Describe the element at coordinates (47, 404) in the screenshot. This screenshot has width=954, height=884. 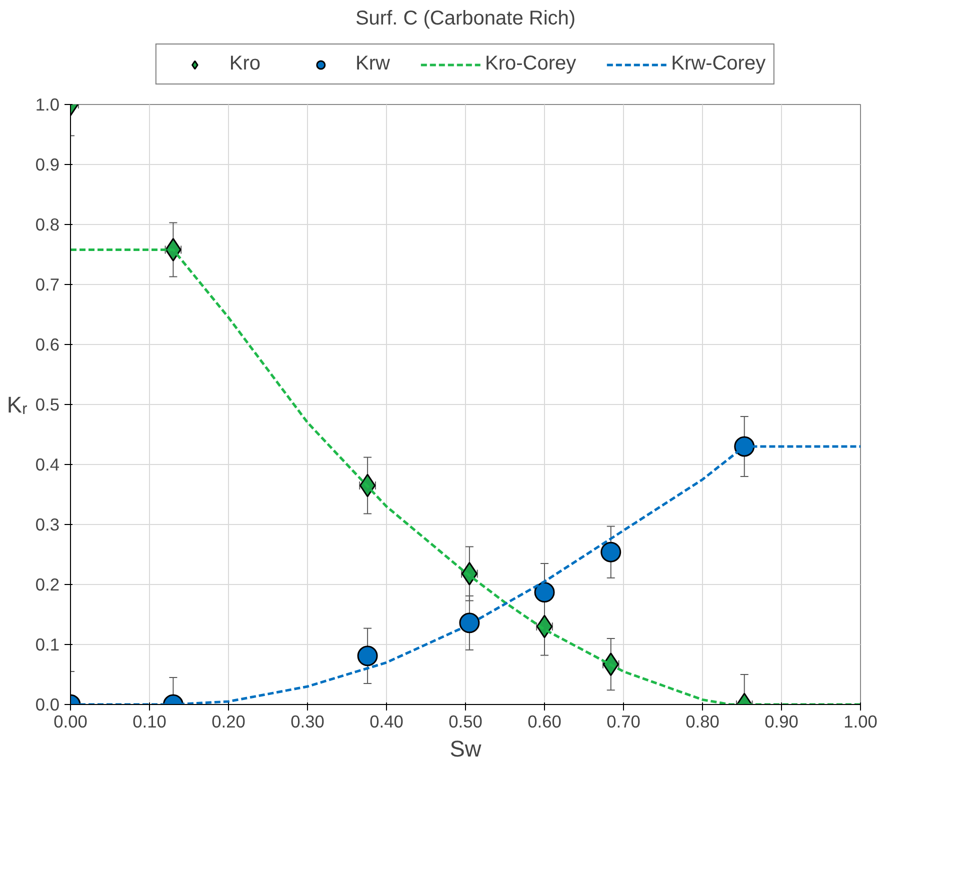
I see `y-tick-label: 0.5` at that location.